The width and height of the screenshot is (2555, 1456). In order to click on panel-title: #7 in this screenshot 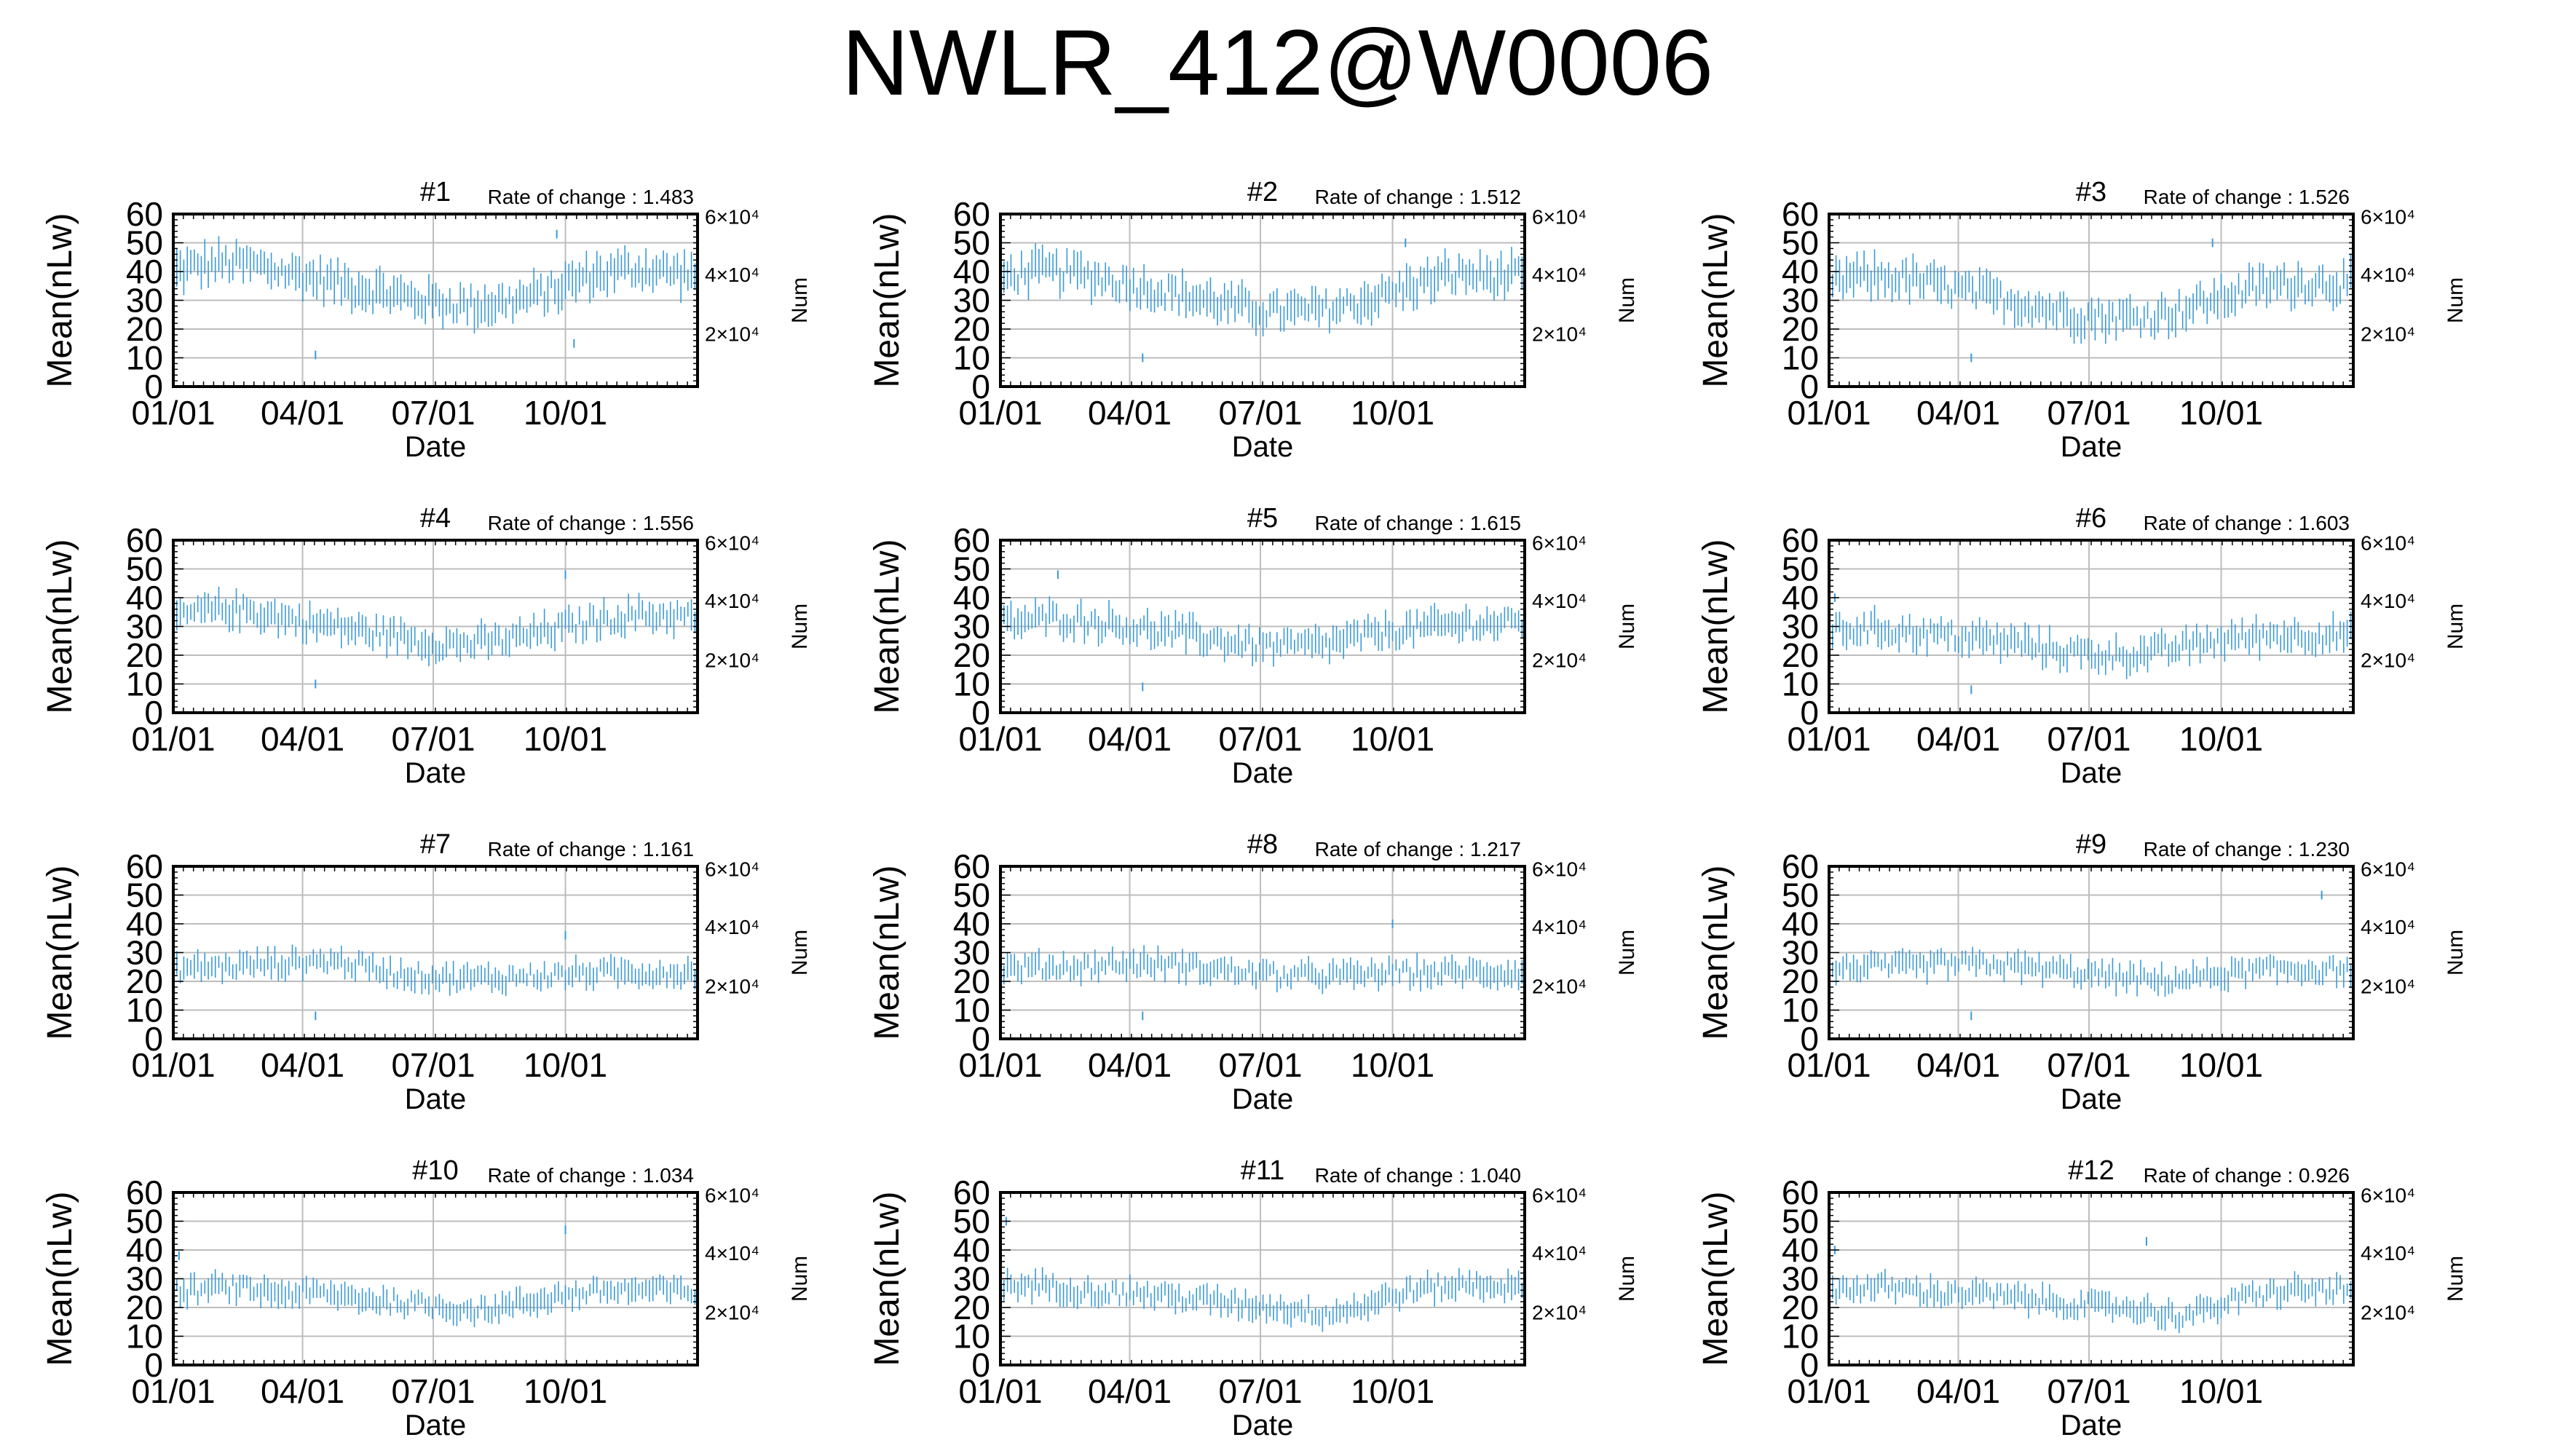, I will do `click(435, 844)`.